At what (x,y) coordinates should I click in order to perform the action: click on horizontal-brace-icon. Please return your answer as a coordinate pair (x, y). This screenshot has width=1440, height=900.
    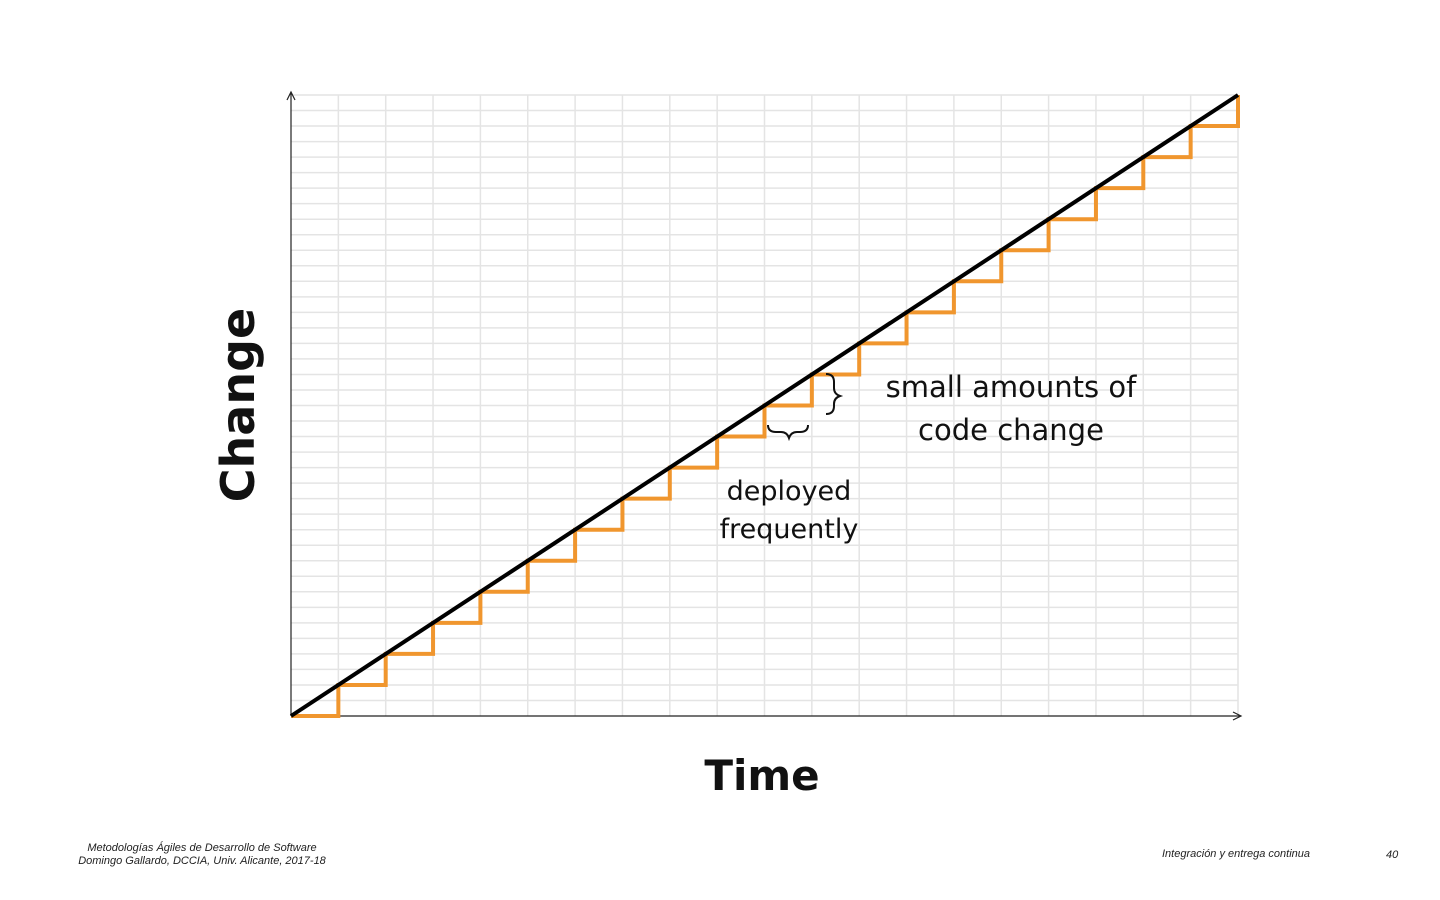
    Looking at the image, I should click on (788, 433).